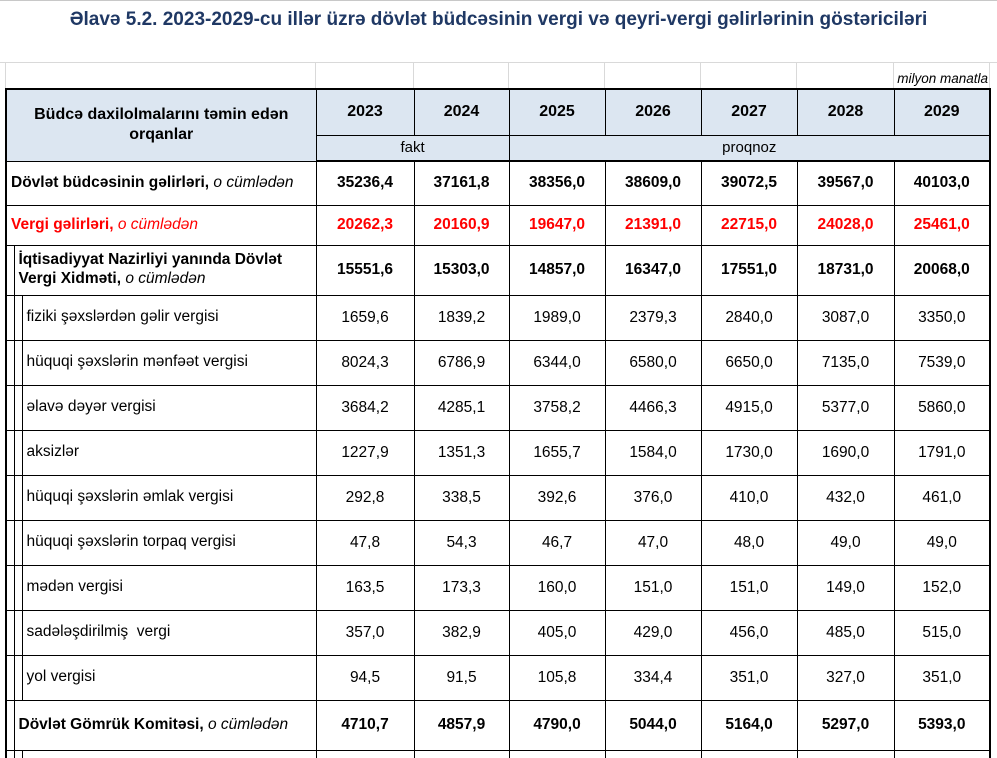 The width and height of the screenshot is (997, 758). I want to click on value-cell: 4285,1, so click(461, 407).